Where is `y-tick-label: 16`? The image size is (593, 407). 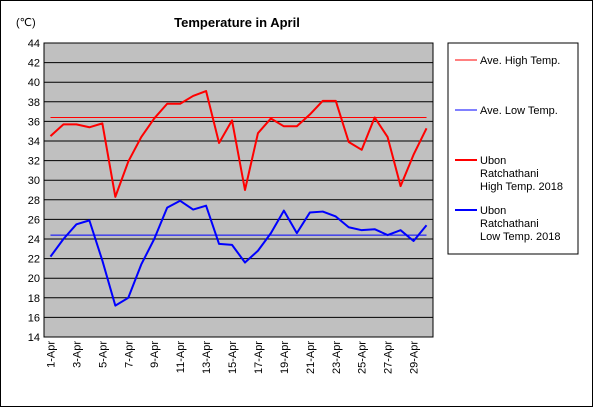 y-tick-label: 16 is located at coordinates (34, 318).